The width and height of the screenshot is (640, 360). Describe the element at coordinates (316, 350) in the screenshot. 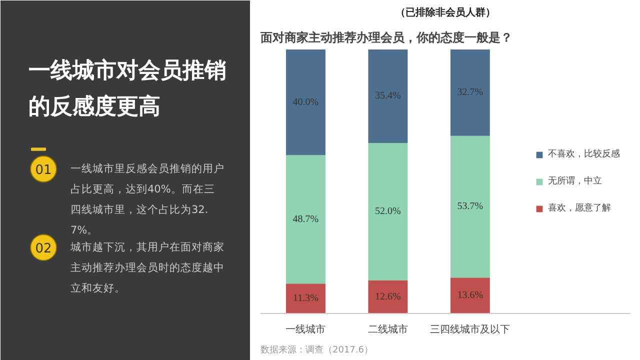

I see `source-note: 数据来源：调查（2017.6）` at that location.